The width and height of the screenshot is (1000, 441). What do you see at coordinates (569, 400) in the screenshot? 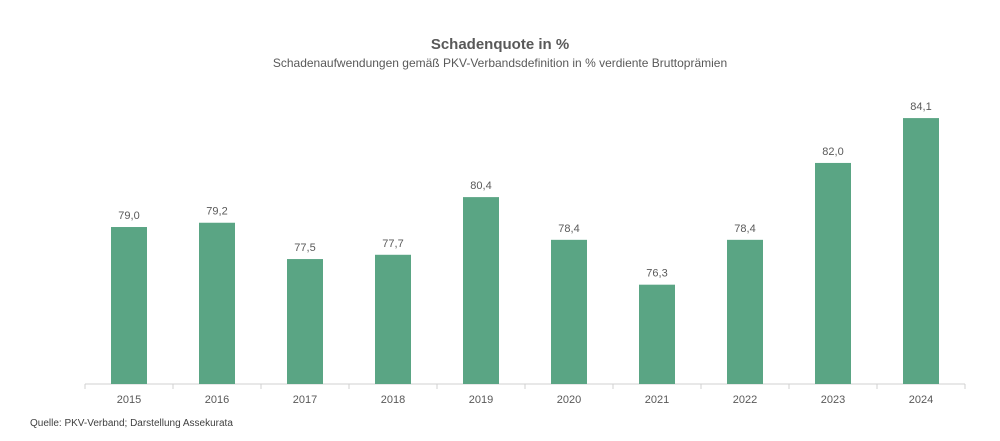
I see `x-tick-label-2020: 2020` at bounding box center [569, 400].